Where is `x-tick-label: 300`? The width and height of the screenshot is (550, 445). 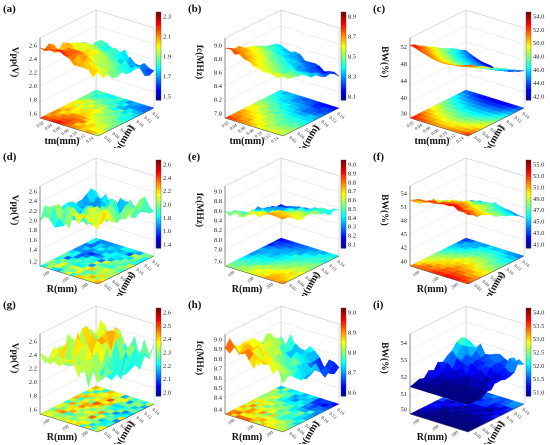
x-tick-label: 300 is located at coordinates (85, 285).